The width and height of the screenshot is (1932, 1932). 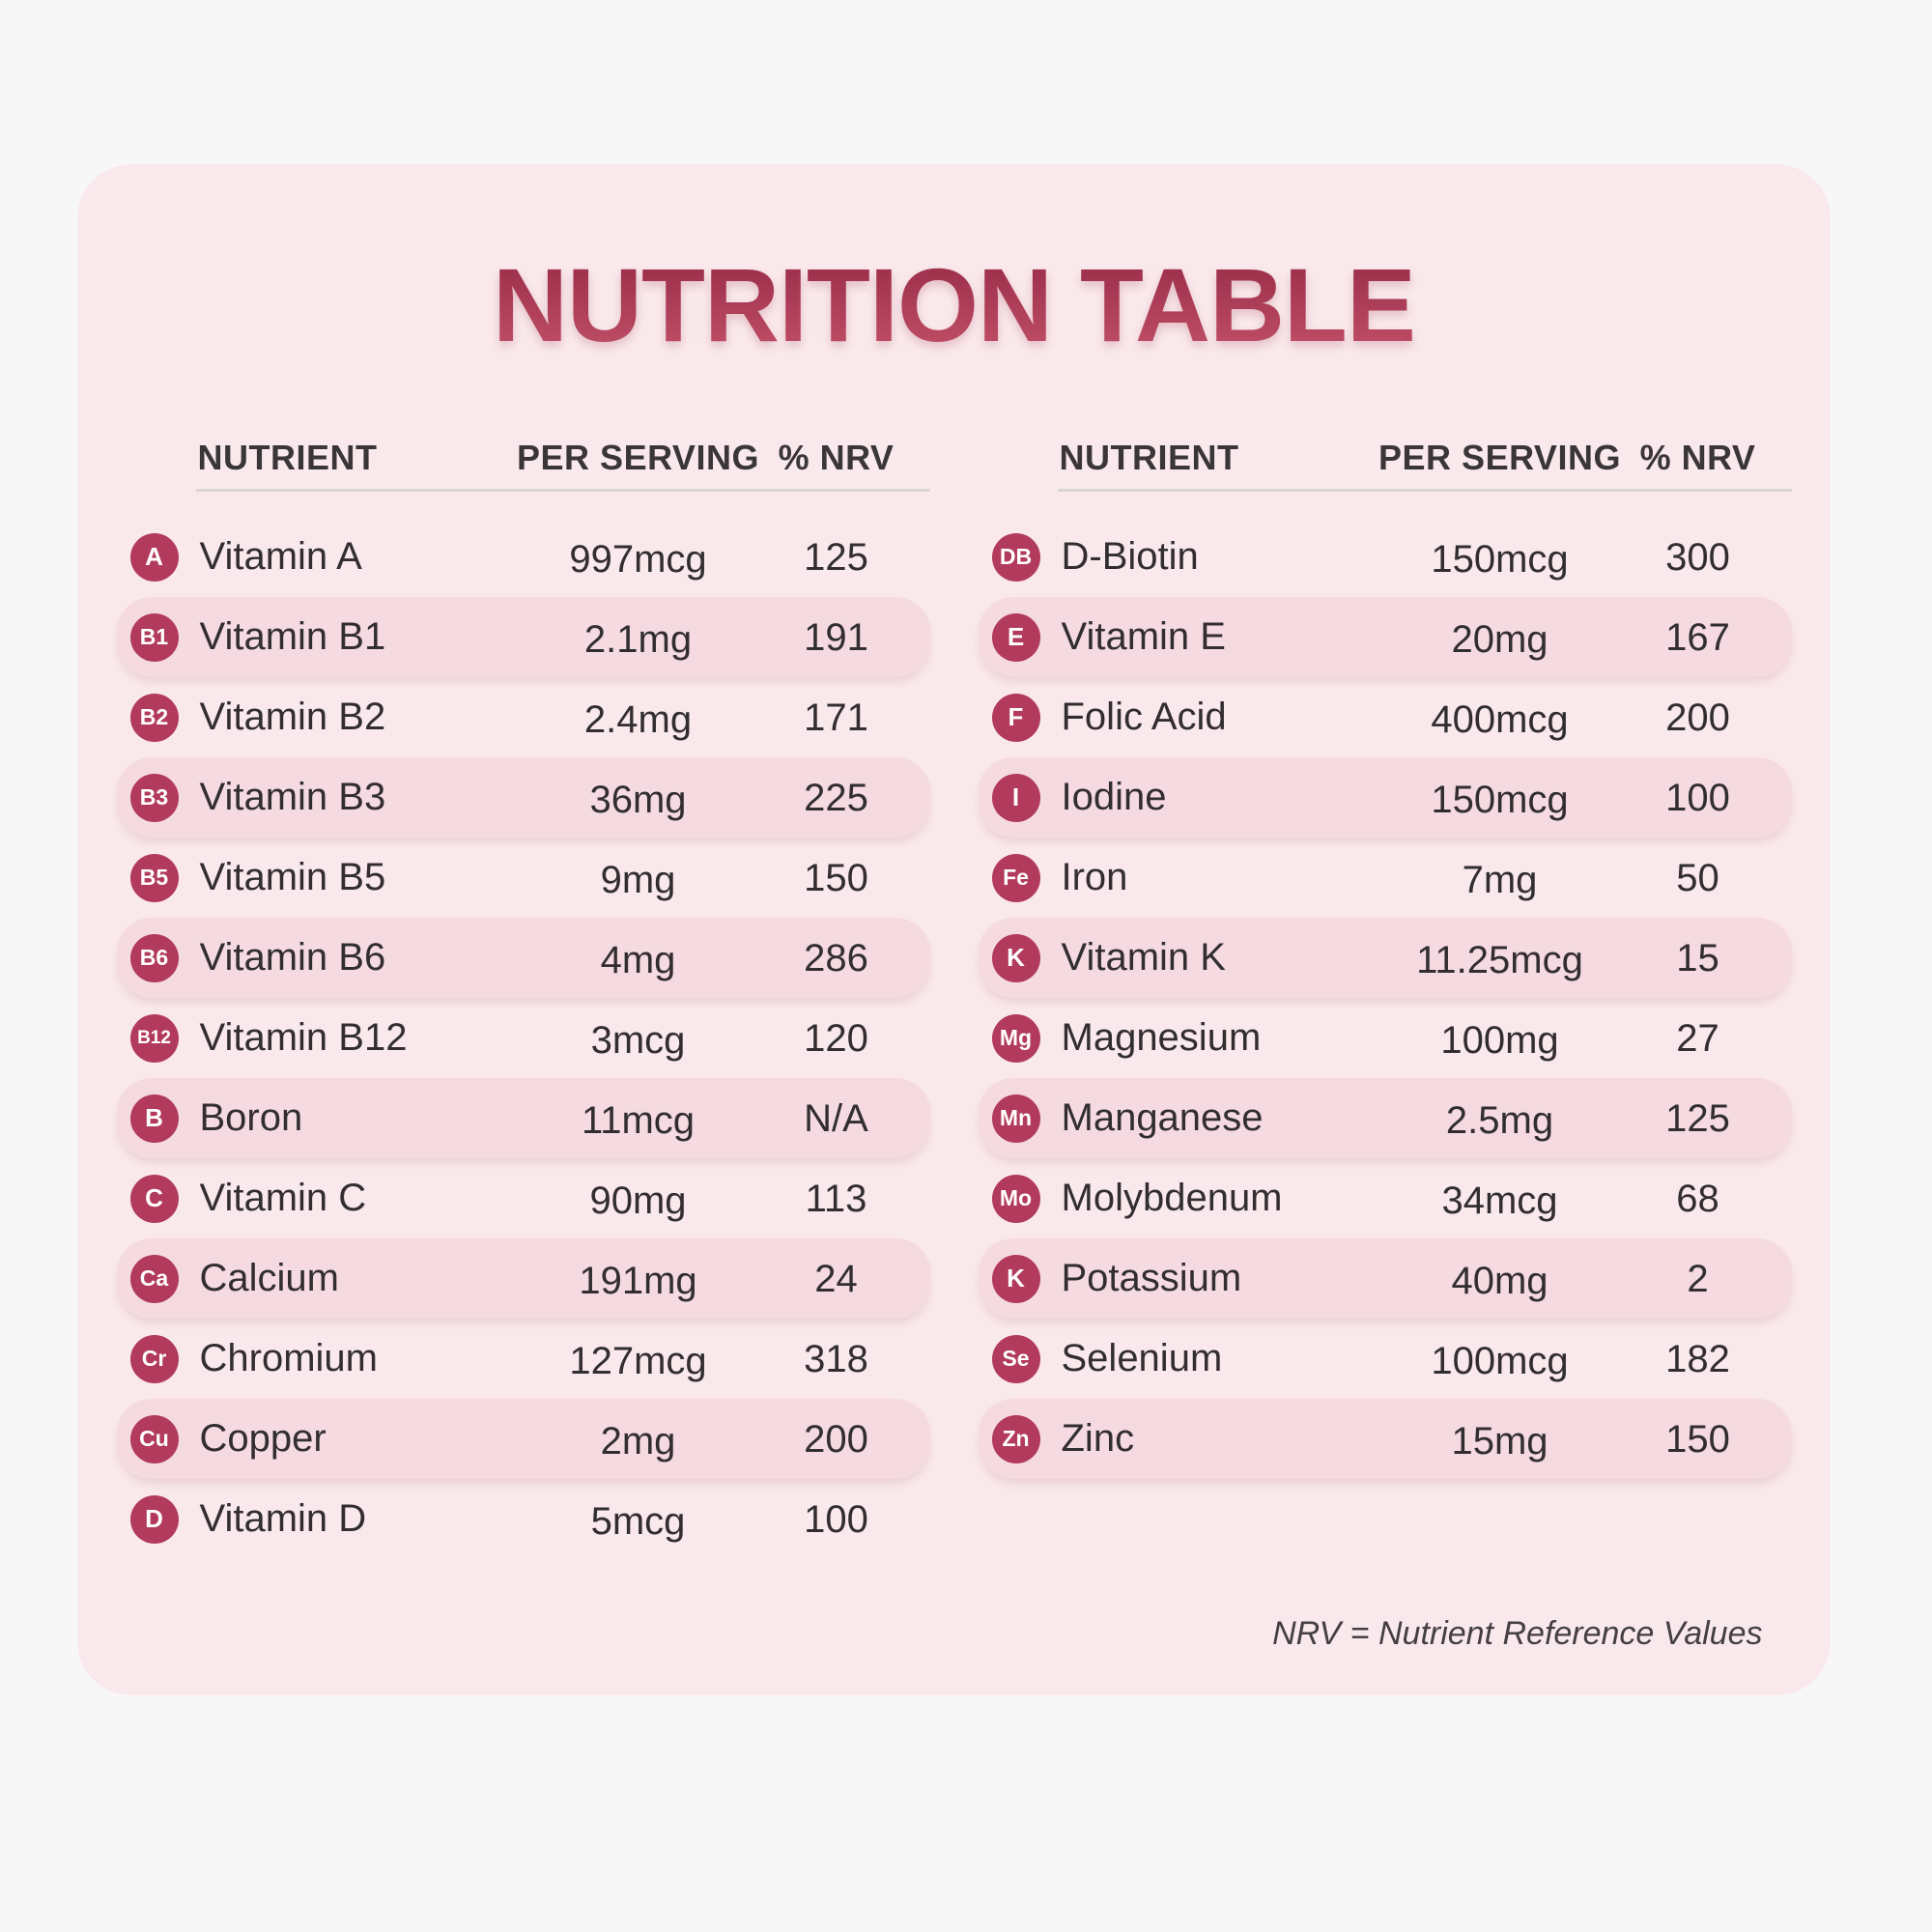 What do you see at coordinates (154, 1118) in the screenshot?
I see `nutrient-badge: B` at bounding box center [154, 1118].